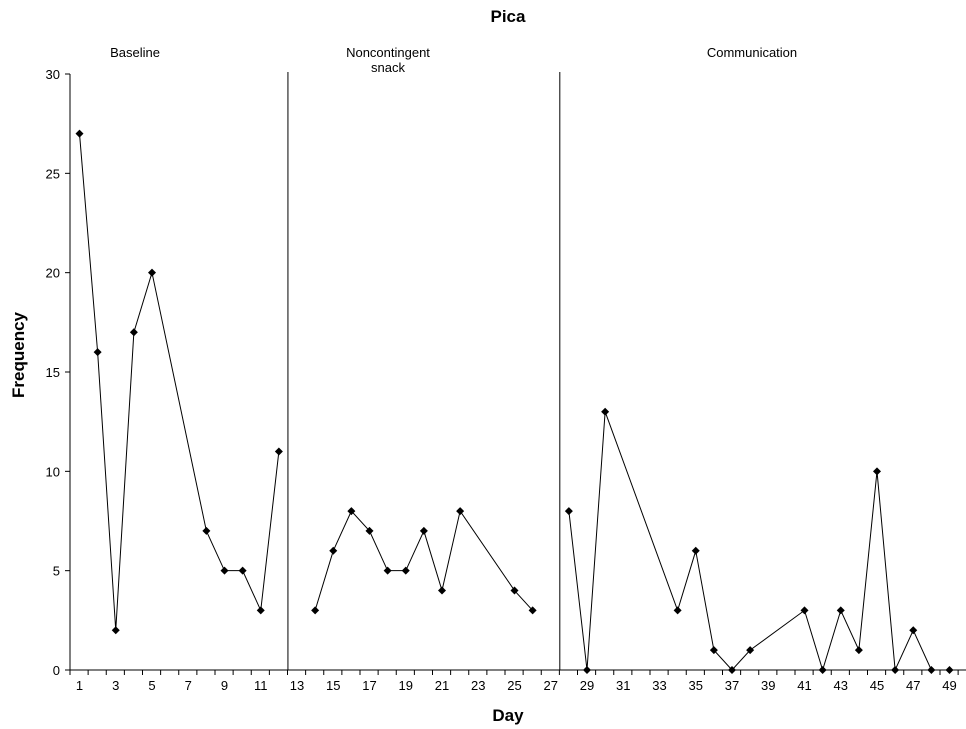  What do you see at coordinates (508, 715) in the screenshot?
I see `x-axis-title: Day` at bounding box center [508, 715].